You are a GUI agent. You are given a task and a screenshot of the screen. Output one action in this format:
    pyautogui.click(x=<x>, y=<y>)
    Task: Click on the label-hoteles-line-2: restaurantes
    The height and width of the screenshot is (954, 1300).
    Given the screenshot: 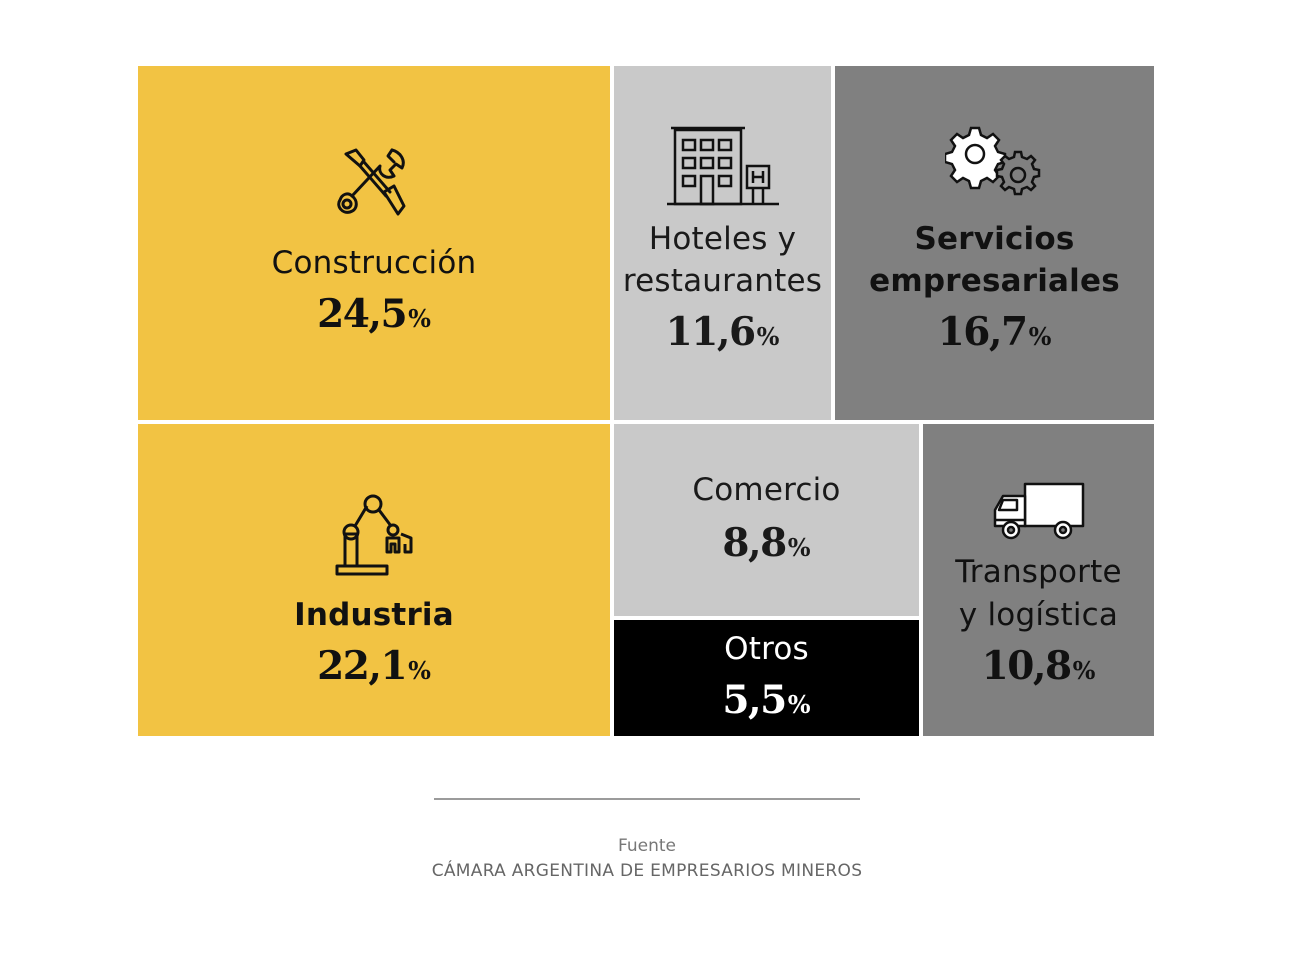 What is the action you would take?
    pyautogui.click(x=722, y=281)
    